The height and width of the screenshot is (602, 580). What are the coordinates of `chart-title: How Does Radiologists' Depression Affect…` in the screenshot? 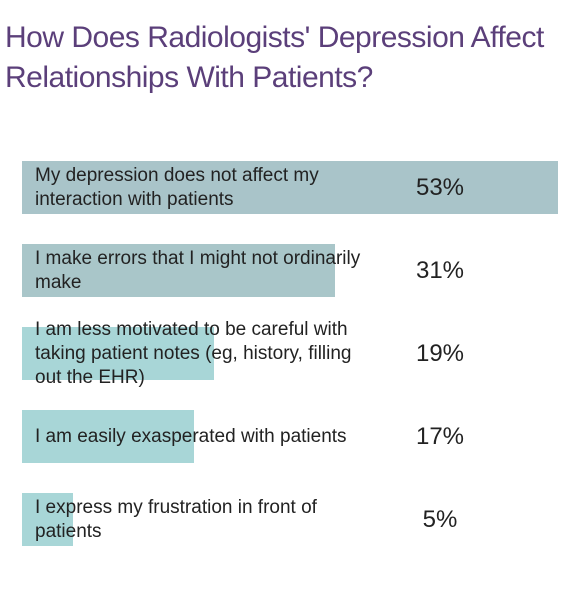 It's located at (274, 57).